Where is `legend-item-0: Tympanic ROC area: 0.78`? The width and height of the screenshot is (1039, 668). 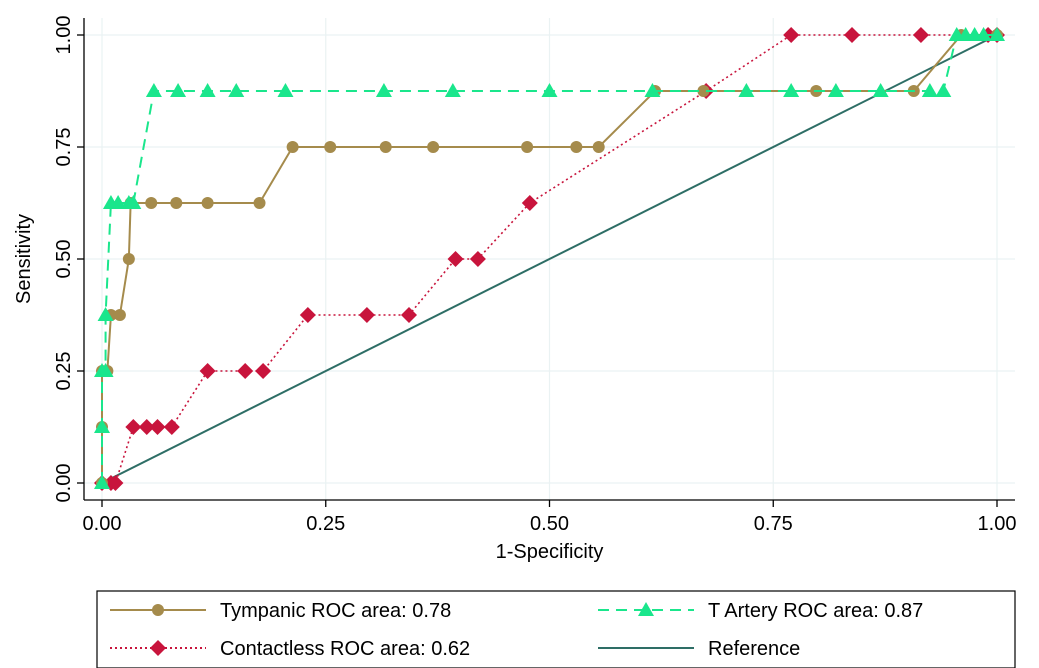
legend-item-0: Tympanic ROC area: 0.78 is located at coordinates (280, 611).